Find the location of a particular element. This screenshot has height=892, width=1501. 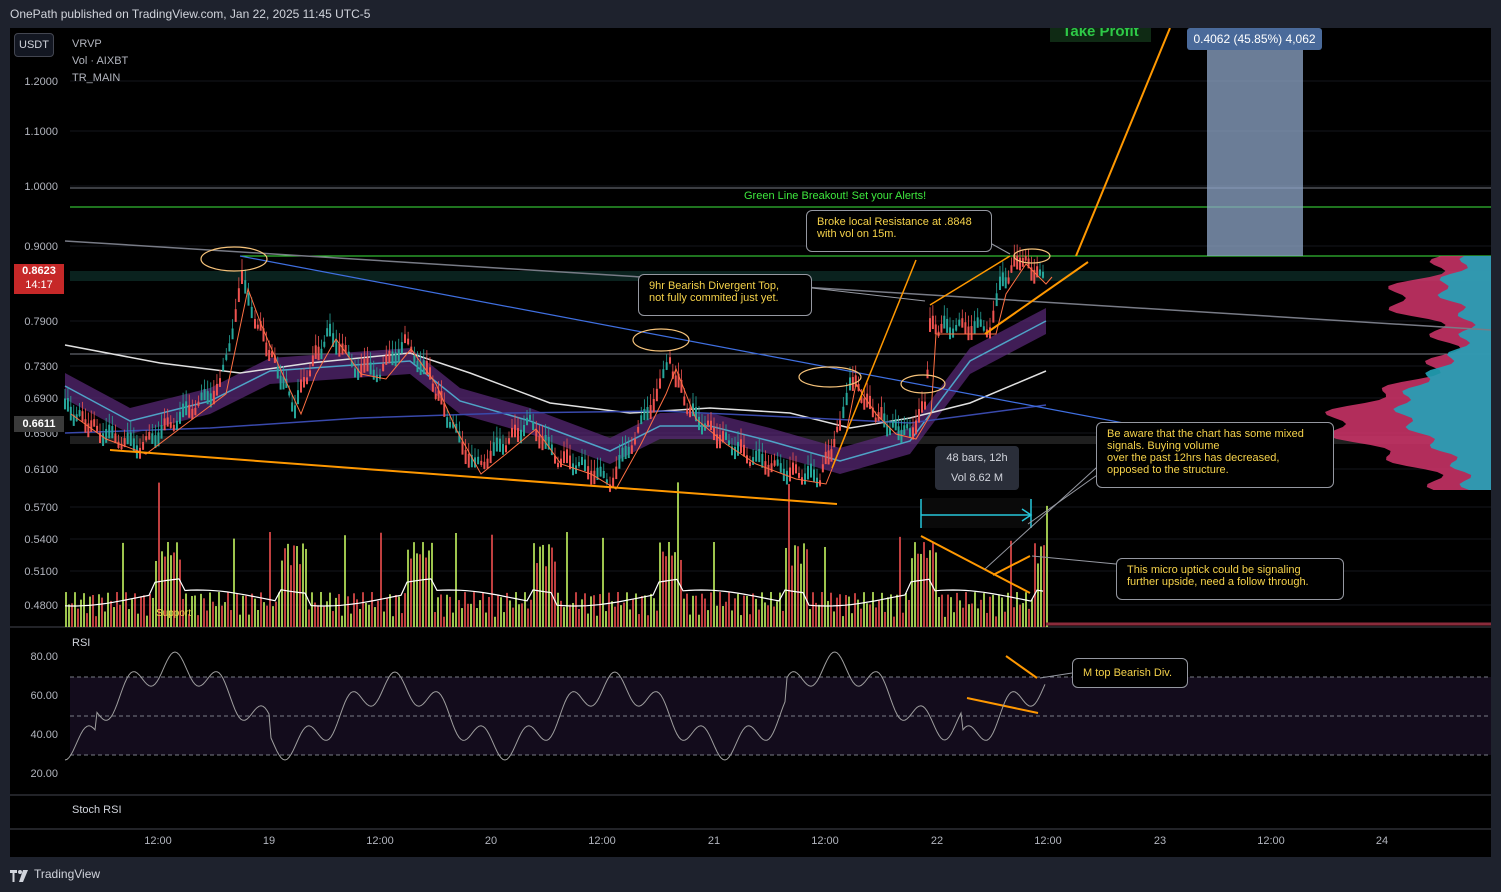

m-top-note: M top Bearish Div. is located at coordinates (1130, 673).